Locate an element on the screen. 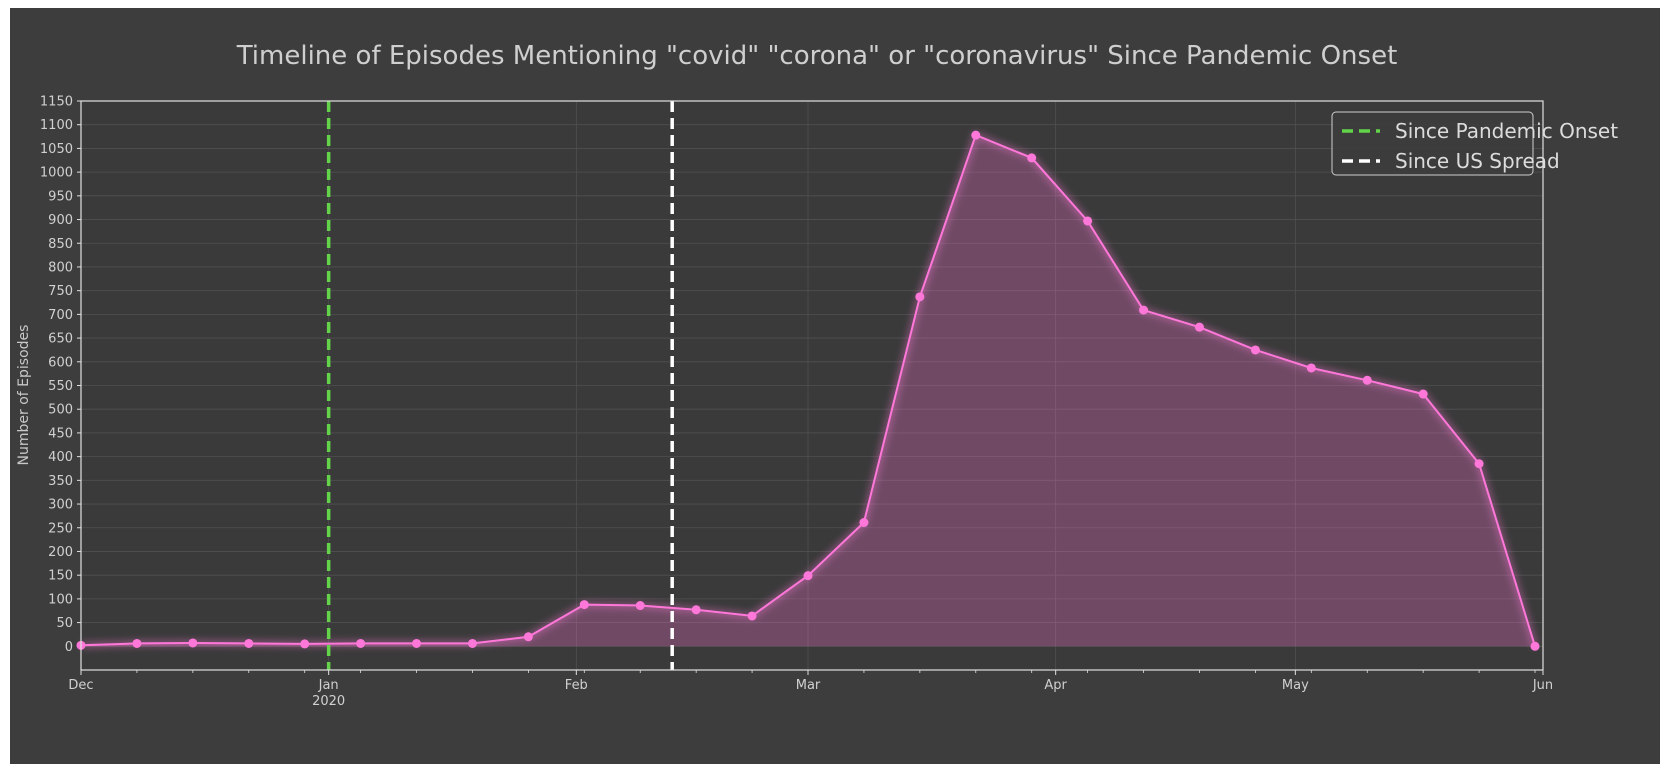 The image size is (1668, 776). y-tick-label: 700 is located at coordinates (60, 315).